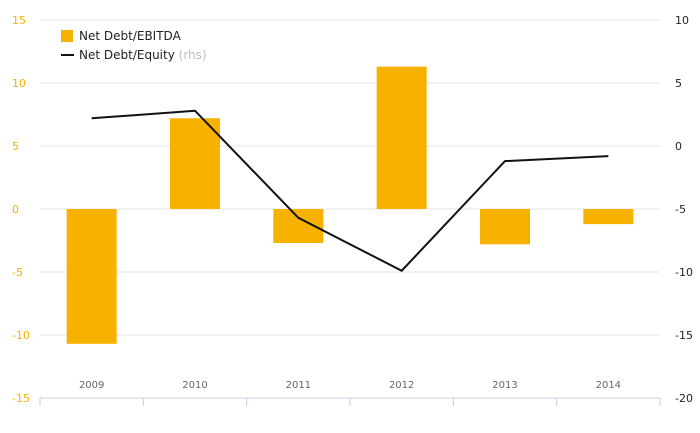 Image resolution: width=700 pixels, height=433 pixels. Describe the element at coordinates (684, 335) in the screenshot. I see `y-right-tick-label: -15` at that location.